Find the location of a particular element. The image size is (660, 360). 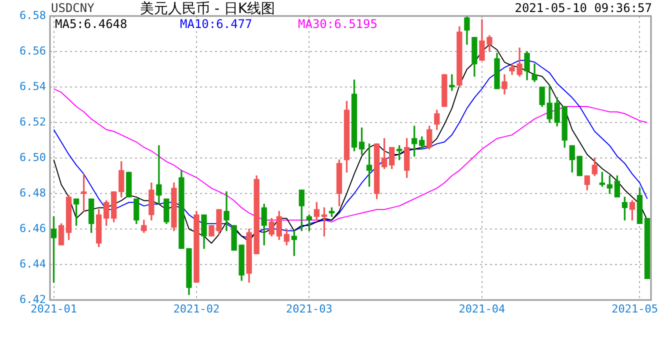

x-tick-label: 2021-05 is located at coordinates (635, 309).